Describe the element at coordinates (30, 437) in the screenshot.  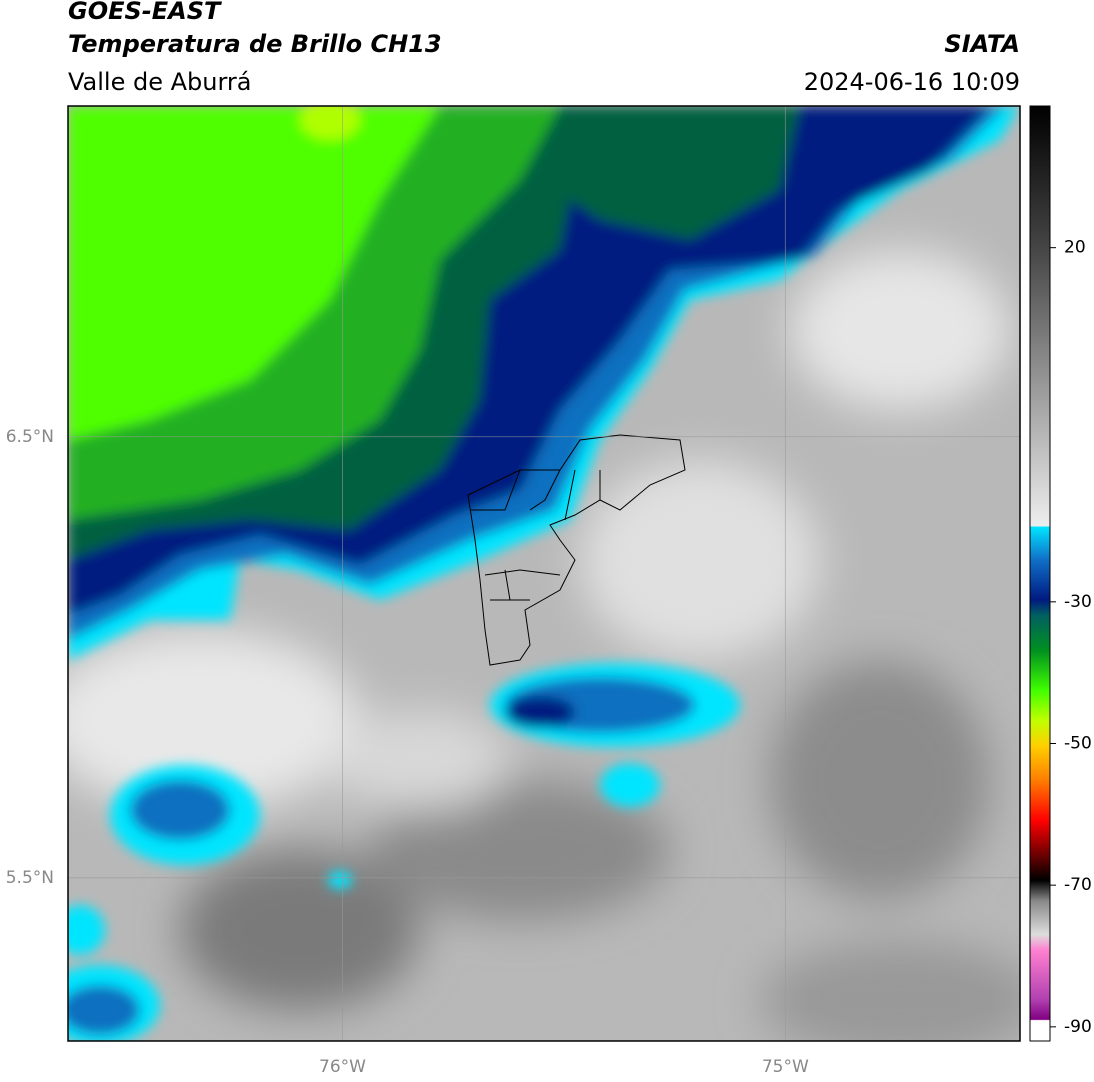
I see `lat-tick-label: 6.5°N` at that location.